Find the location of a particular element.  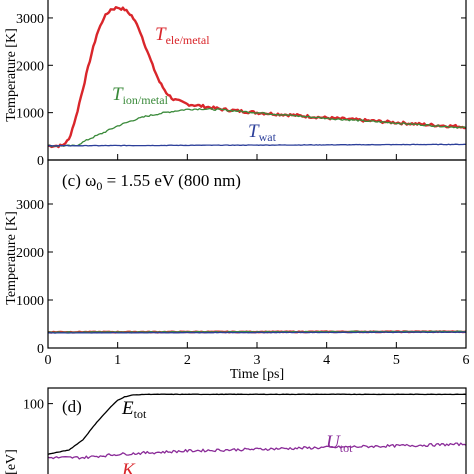

panel-c-series-blue-line is located at coordinates (257, 332).